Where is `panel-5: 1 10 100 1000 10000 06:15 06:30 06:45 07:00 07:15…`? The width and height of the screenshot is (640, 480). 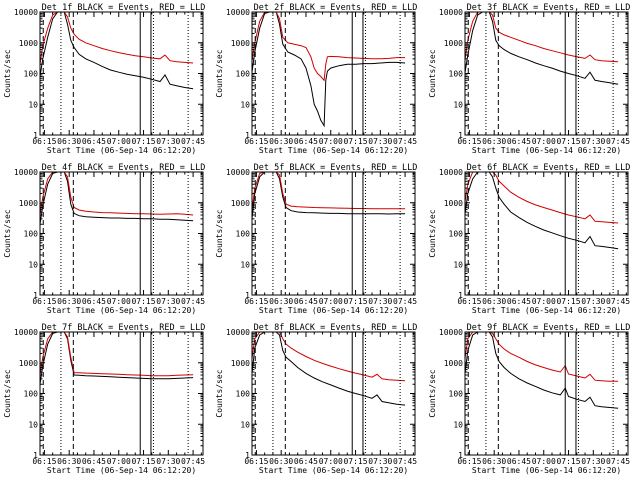 panel-5: 1 10 100 1000 10000 06:15 06:30 06:45 07:00 07:15… is located at coordinates (316, 239).